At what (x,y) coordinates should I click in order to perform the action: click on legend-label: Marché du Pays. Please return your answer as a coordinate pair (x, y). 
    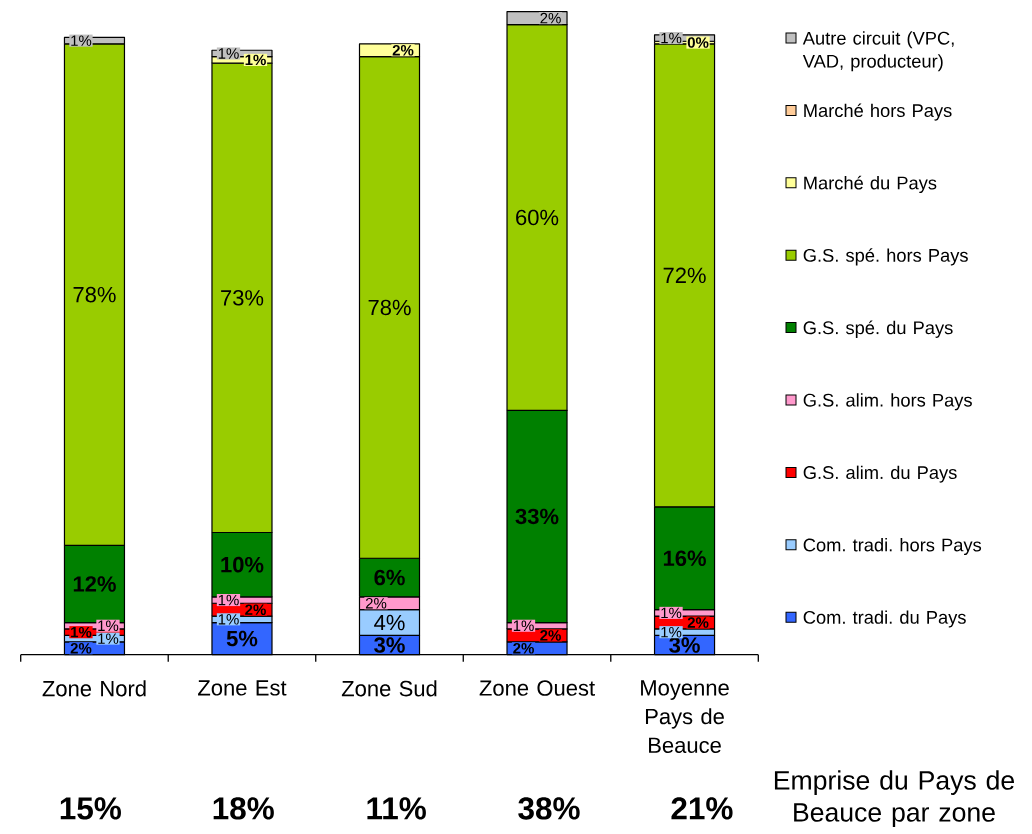
    Looking at the image, I should click on (870, 184).